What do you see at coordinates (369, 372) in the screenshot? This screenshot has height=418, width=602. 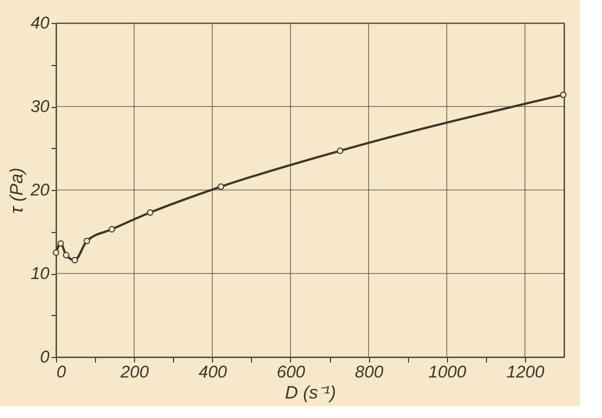 I see `x-tick-label: 800` at bounding box center [369, 372].